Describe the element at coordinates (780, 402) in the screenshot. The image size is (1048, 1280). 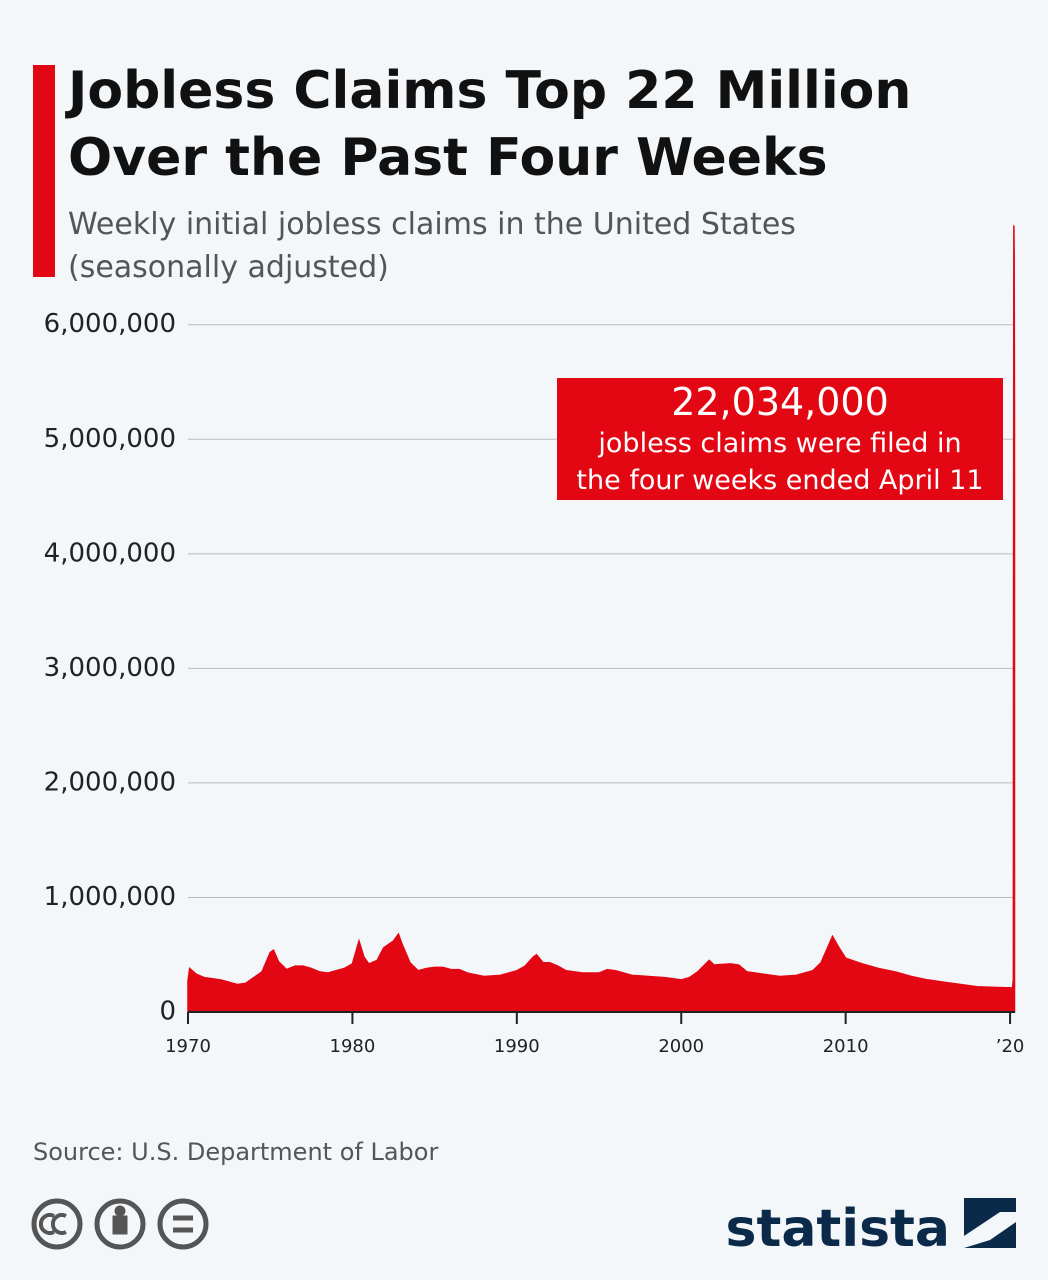
I see `annotation-value: 22,034,000` at that location.